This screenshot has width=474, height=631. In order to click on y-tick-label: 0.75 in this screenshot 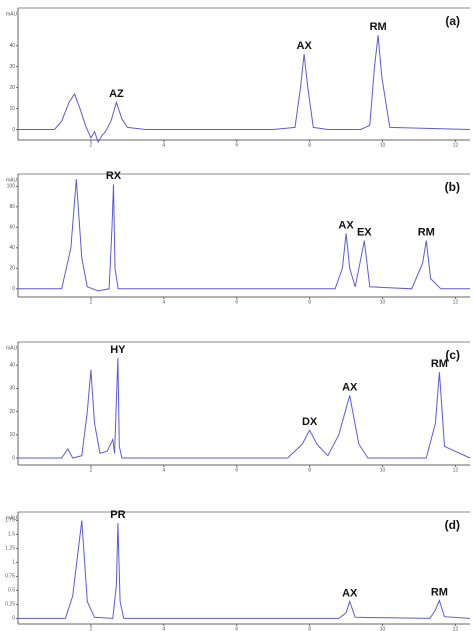, I will do `click(10, 577)`.